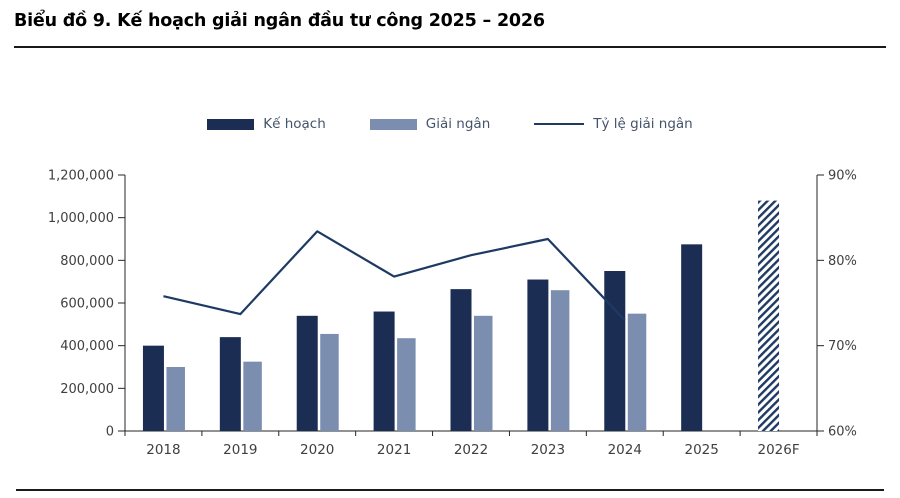  I want to click on right-axis-tick-label: 60%, so click(842, 432).